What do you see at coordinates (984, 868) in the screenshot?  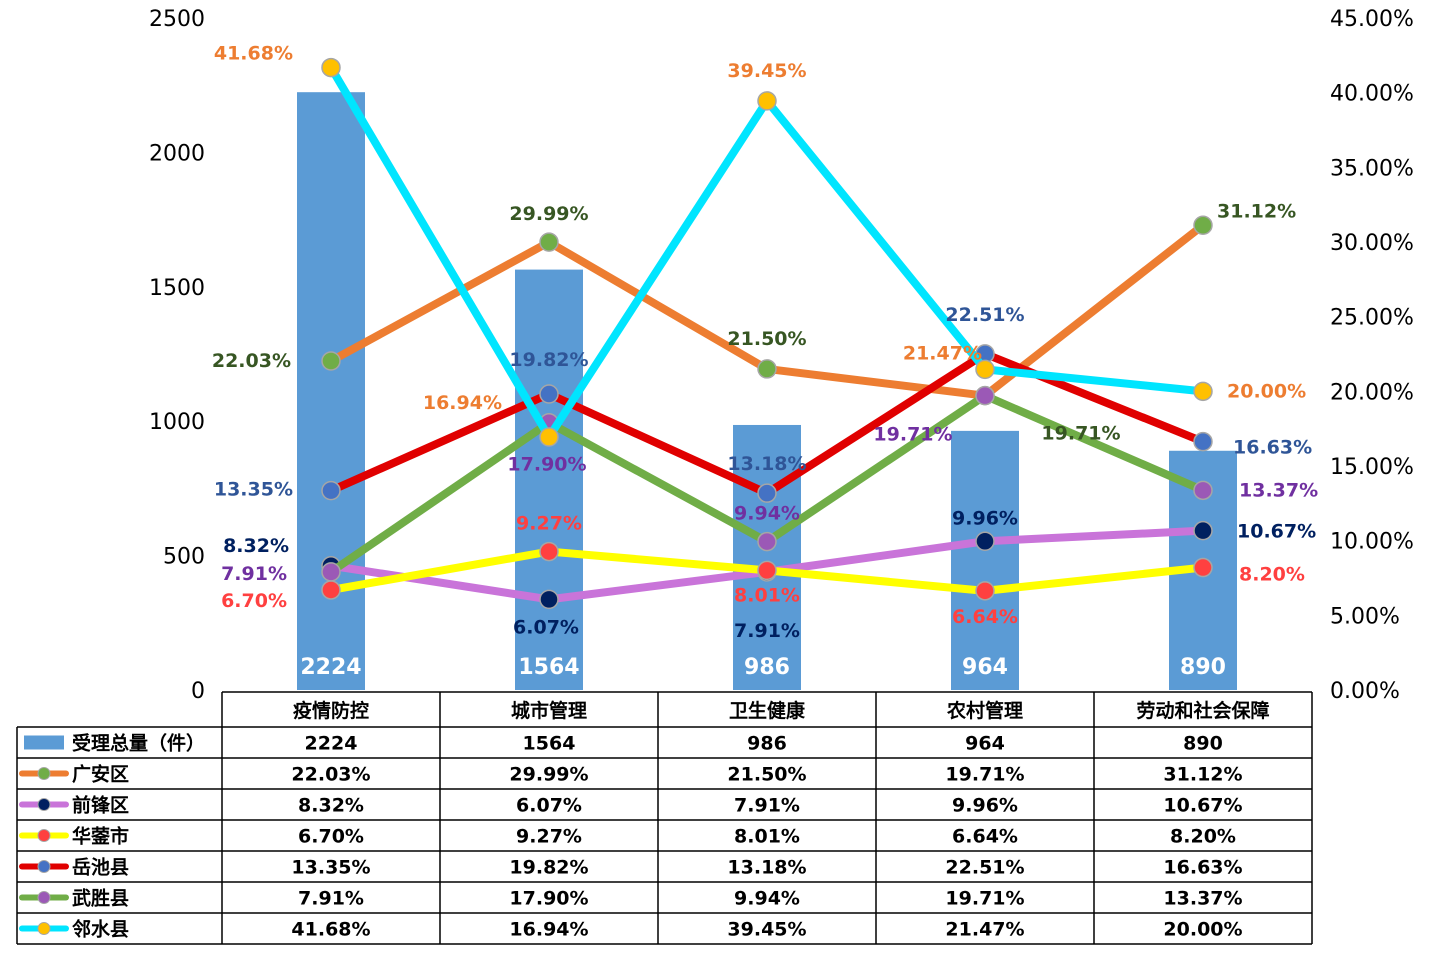 I see `table-cell-value: 22.51%` at bounding box center [984, 868].